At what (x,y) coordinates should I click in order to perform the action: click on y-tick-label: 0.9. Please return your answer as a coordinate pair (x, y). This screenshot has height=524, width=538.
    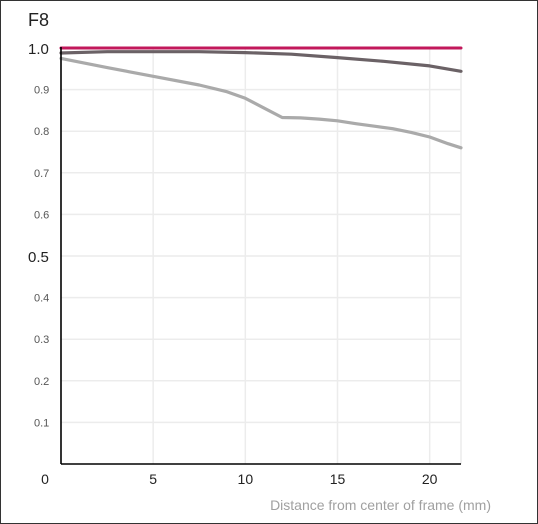
    Looking at the image, I should click on (41, 91).